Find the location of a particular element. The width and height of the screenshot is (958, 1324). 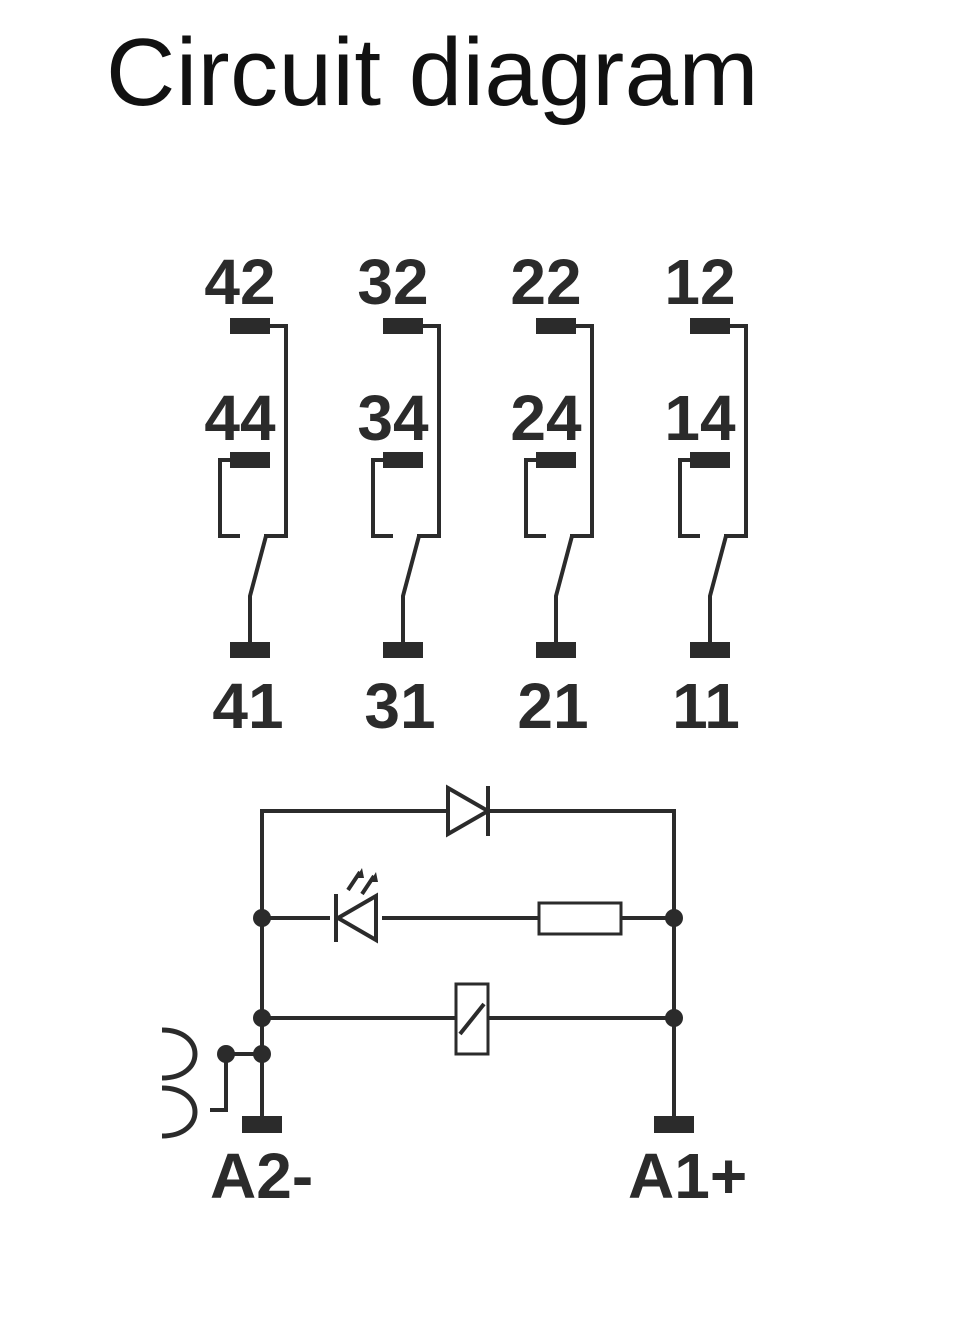

contact-2-no-wire is located at coordinates (535, 498).